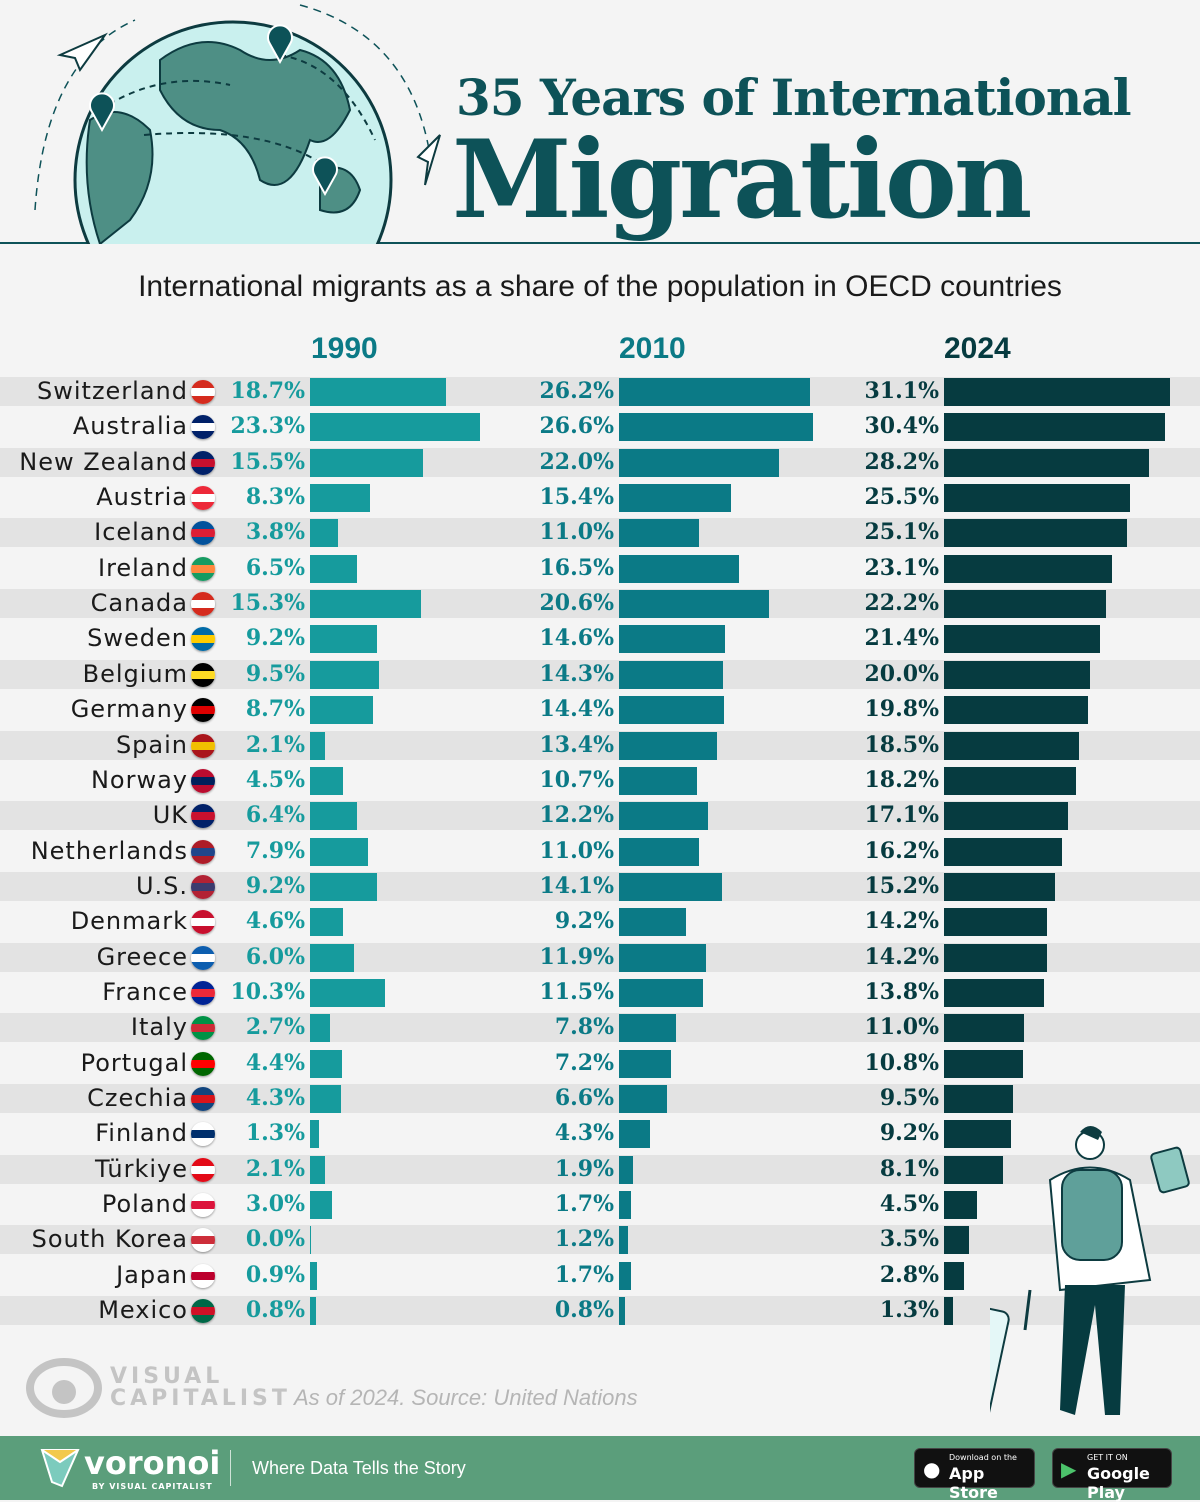 Image resolution: width=1200 pixels, height=1502 pixels. I want to click on divider, so click(230, 1468).